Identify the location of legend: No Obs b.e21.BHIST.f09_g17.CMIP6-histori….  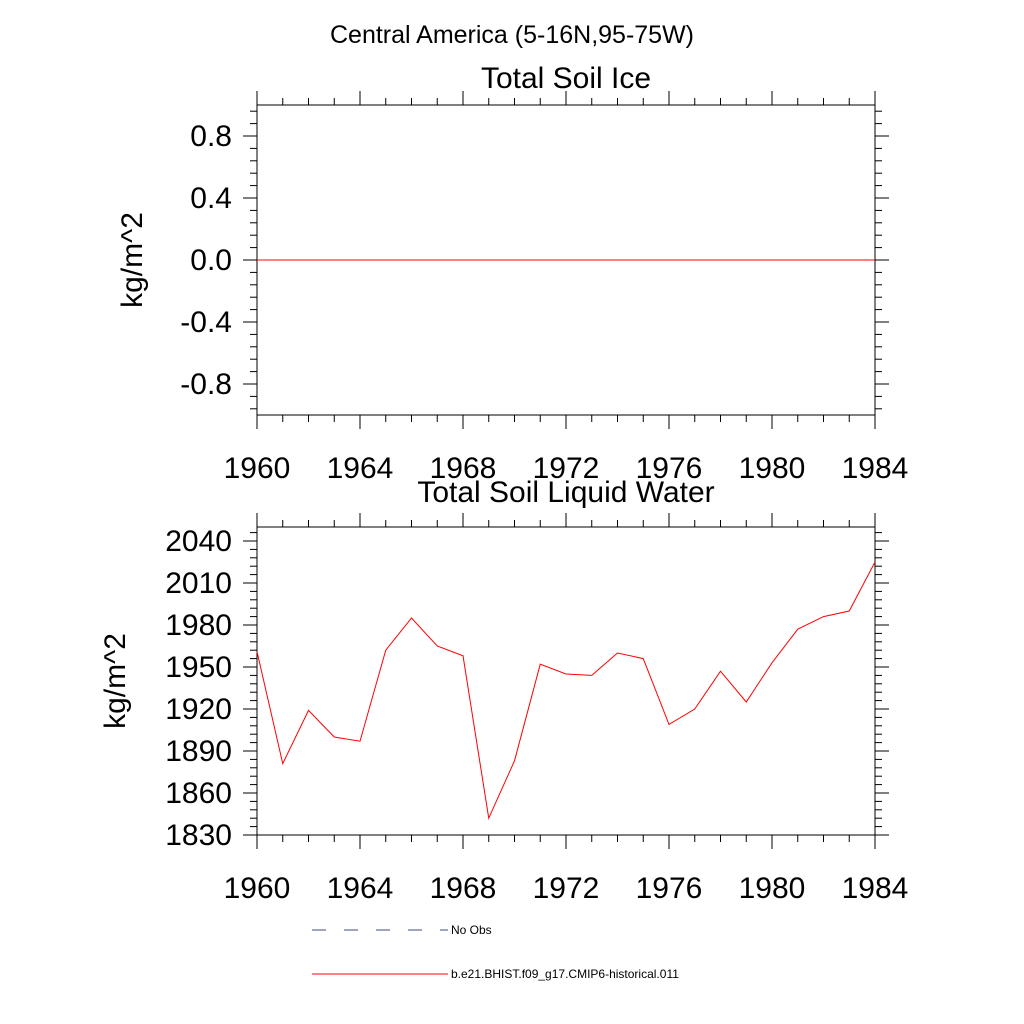
(495, 952).